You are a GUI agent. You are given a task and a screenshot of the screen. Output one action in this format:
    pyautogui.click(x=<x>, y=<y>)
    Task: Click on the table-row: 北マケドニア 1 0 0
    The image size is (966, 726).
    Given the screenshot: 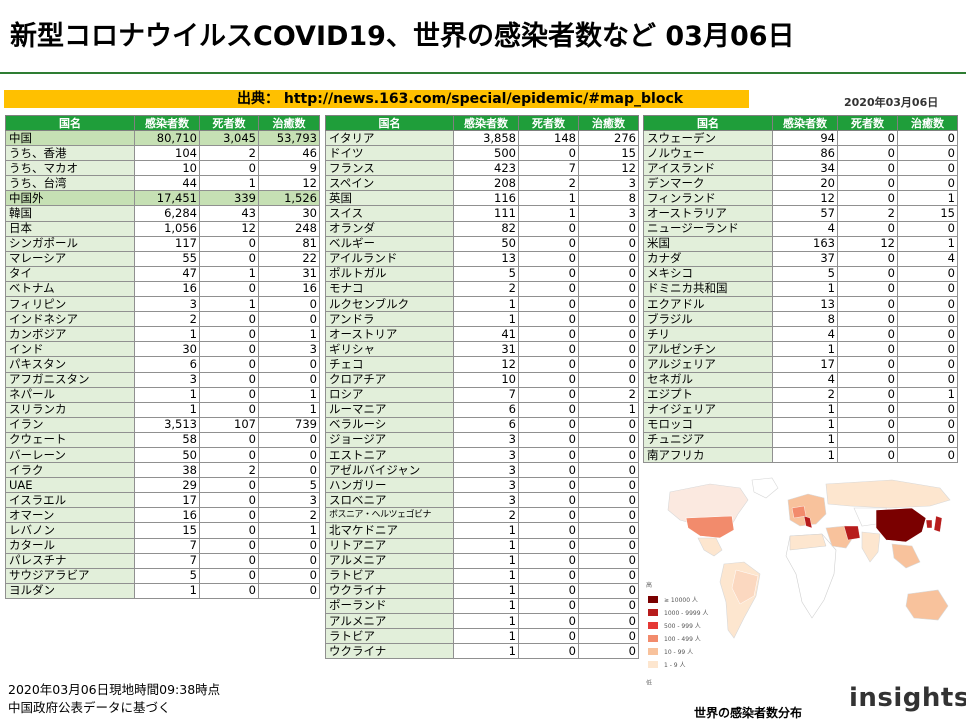 What is the action you would take?
    pyautogui.click(x=482, y=530)
    